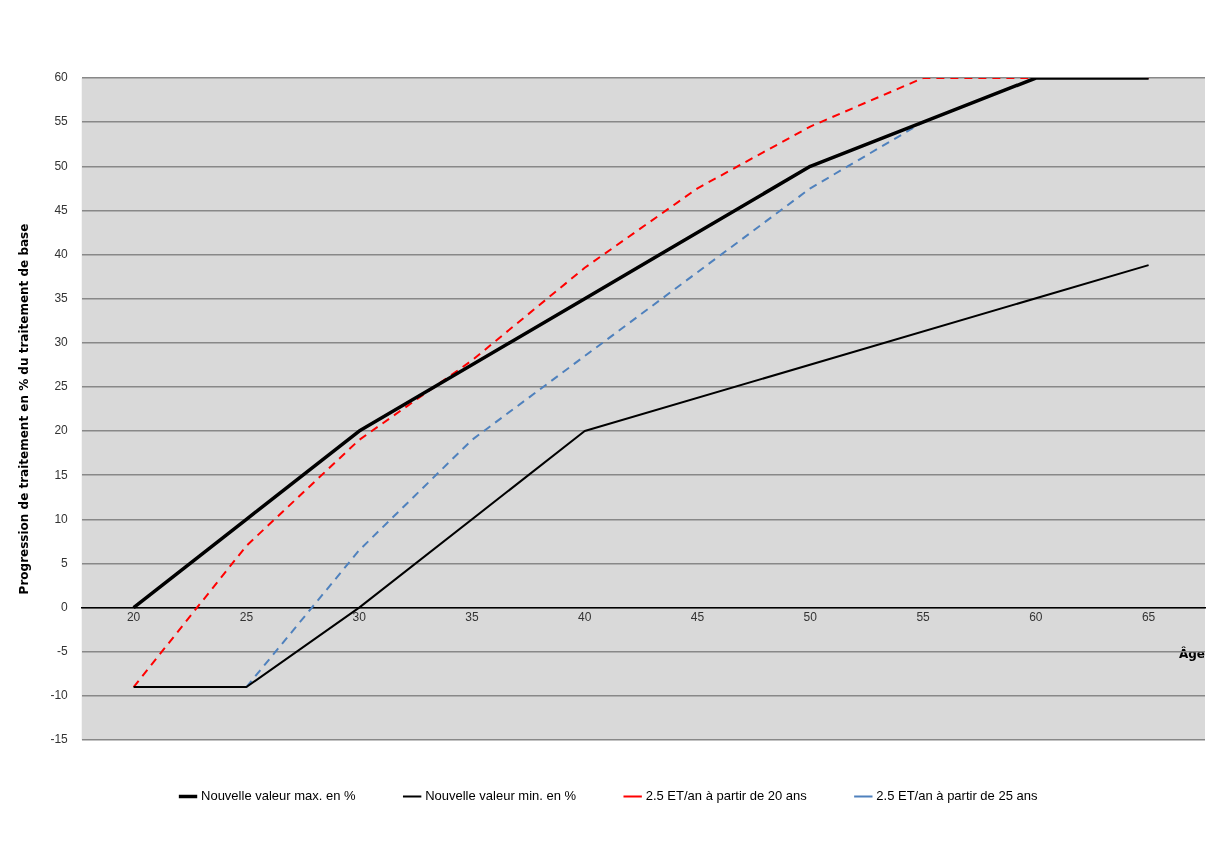 The image size is (1223, 861). I want to click on x-tick-label: 65, so click(1148, 617).